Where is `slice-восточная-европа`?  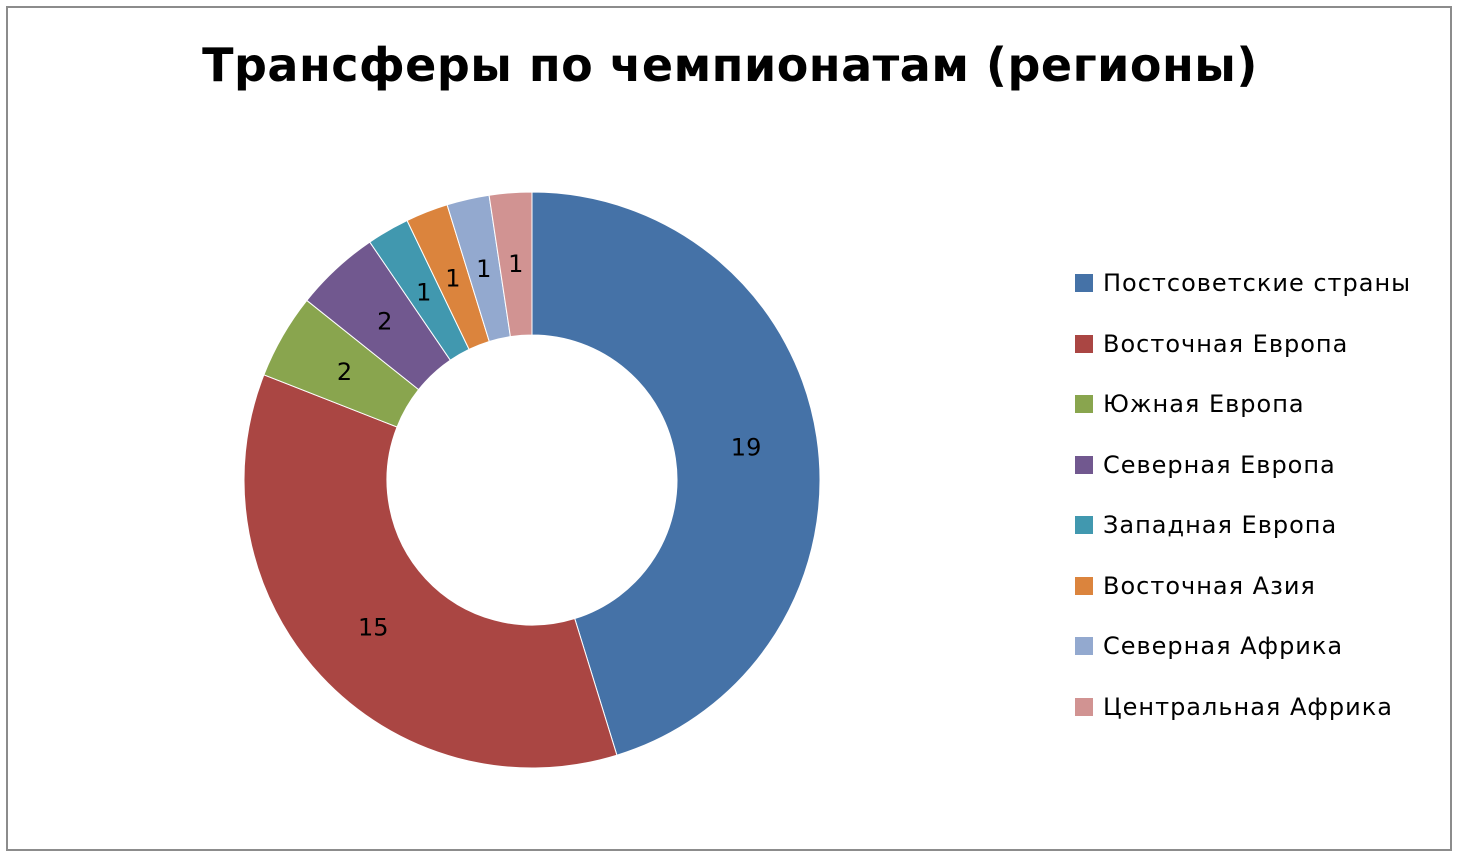 slice-восточная-европа is located at coordinates (430, 571).